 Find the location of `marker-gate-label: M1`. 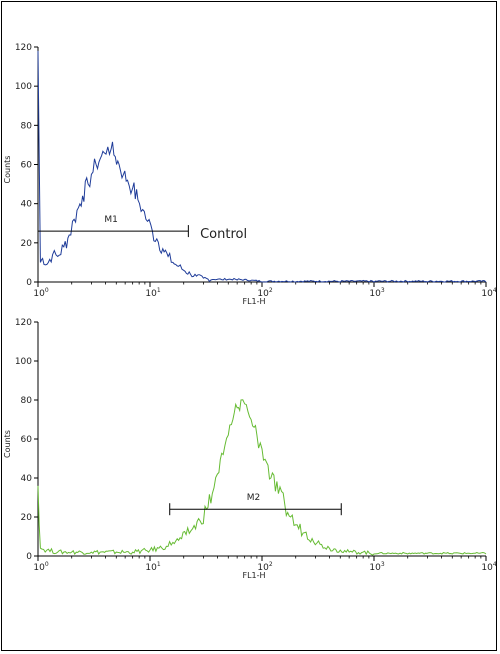

marker-gate-label: M1 is located at coordinates (111, 220).